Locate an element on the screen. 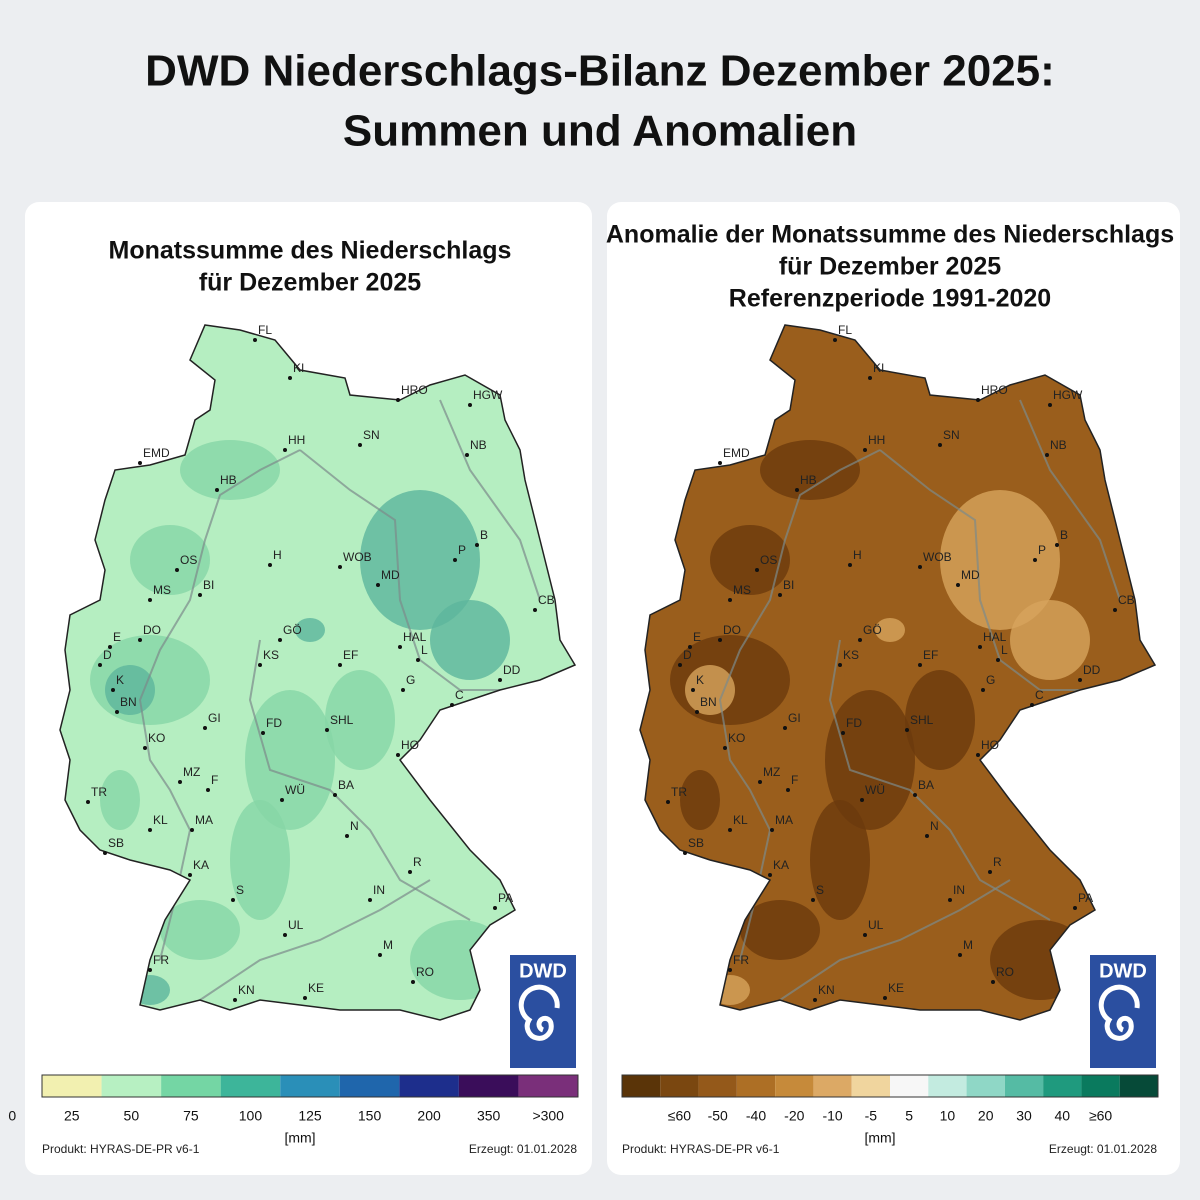 Image resolution: width=1200 pixels, height=1200 pixels. city-label: IN is located at coordinates (379, 890).